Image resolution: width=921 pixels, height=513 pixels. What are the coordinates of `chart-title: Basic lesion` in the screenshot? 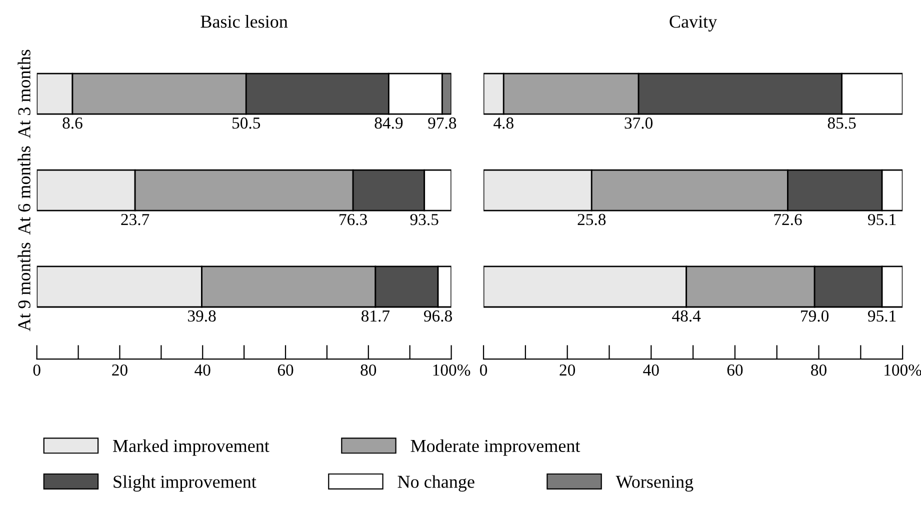 It's located at (244, 21).